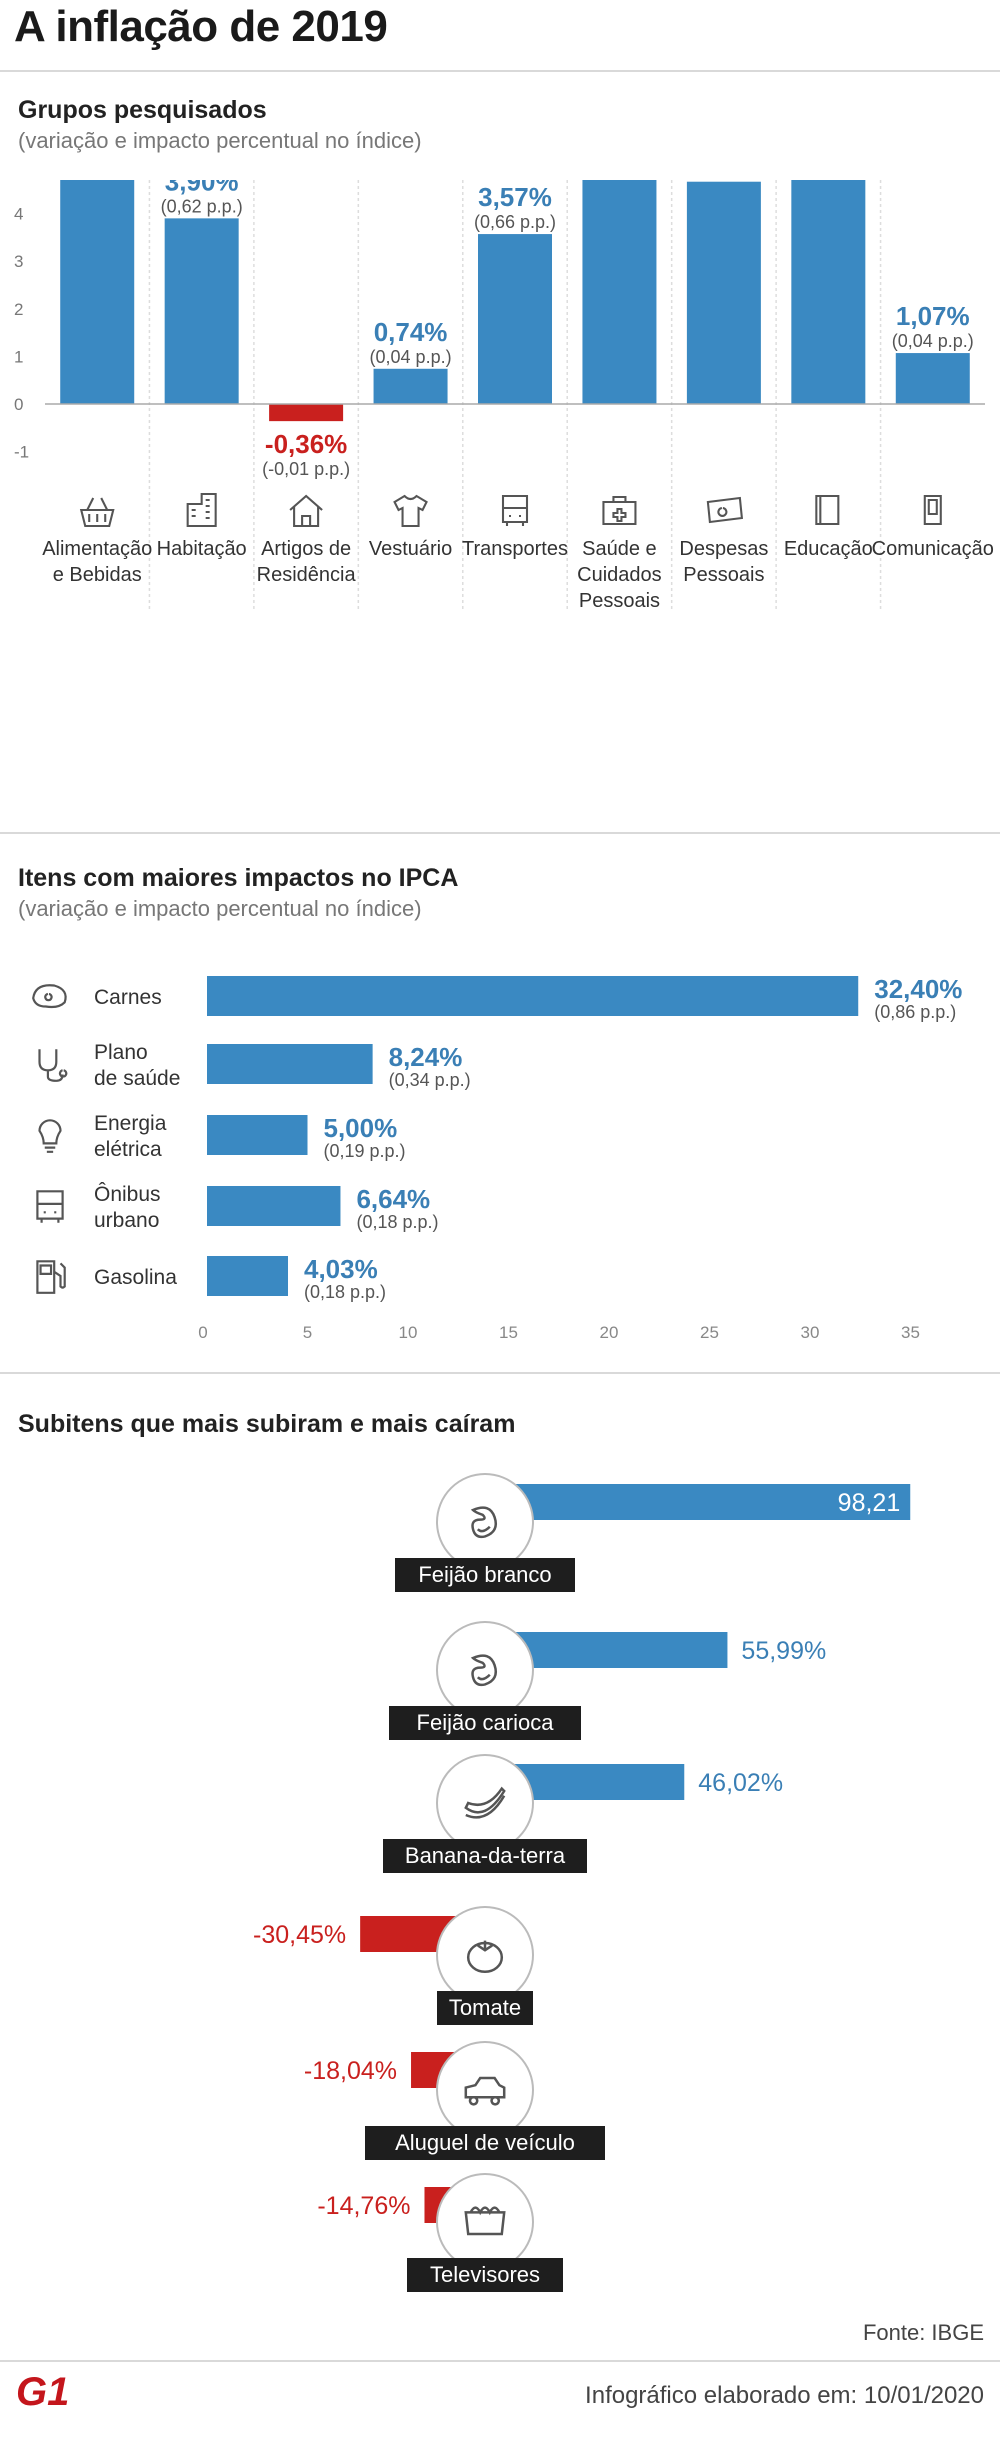 This screenshot has height=2441, width=1000. I want to click on bean-icon-part, so click(484, 1670).